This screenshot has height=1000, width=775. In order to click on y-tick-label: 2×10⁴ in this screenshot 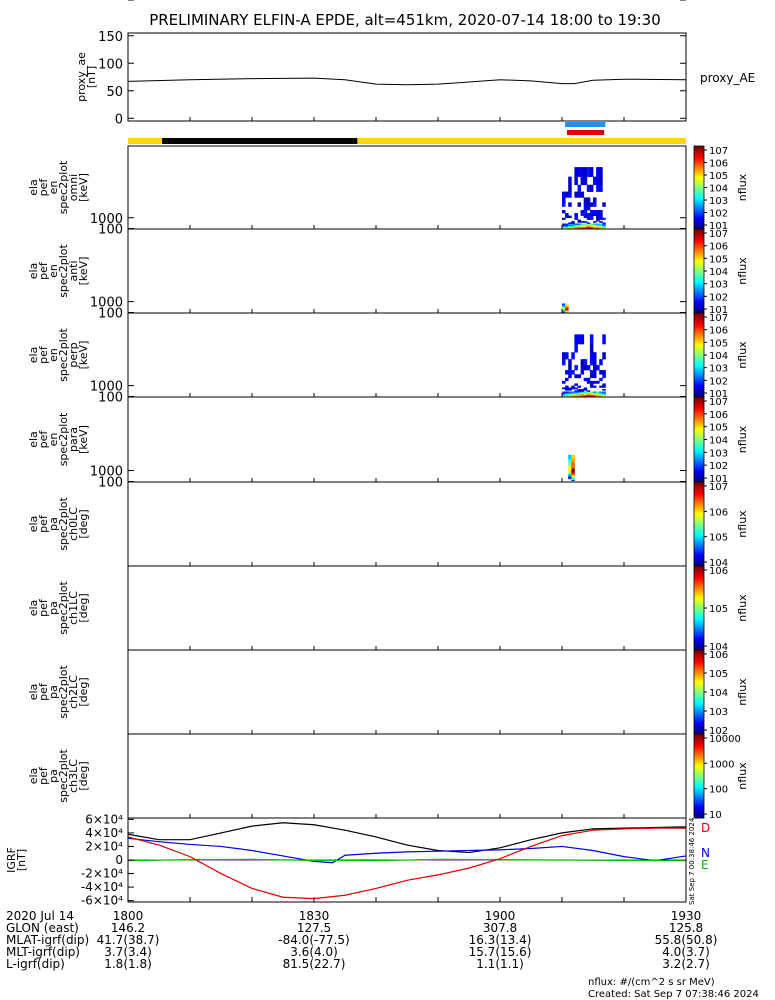, I will do `click(104, 846)`.